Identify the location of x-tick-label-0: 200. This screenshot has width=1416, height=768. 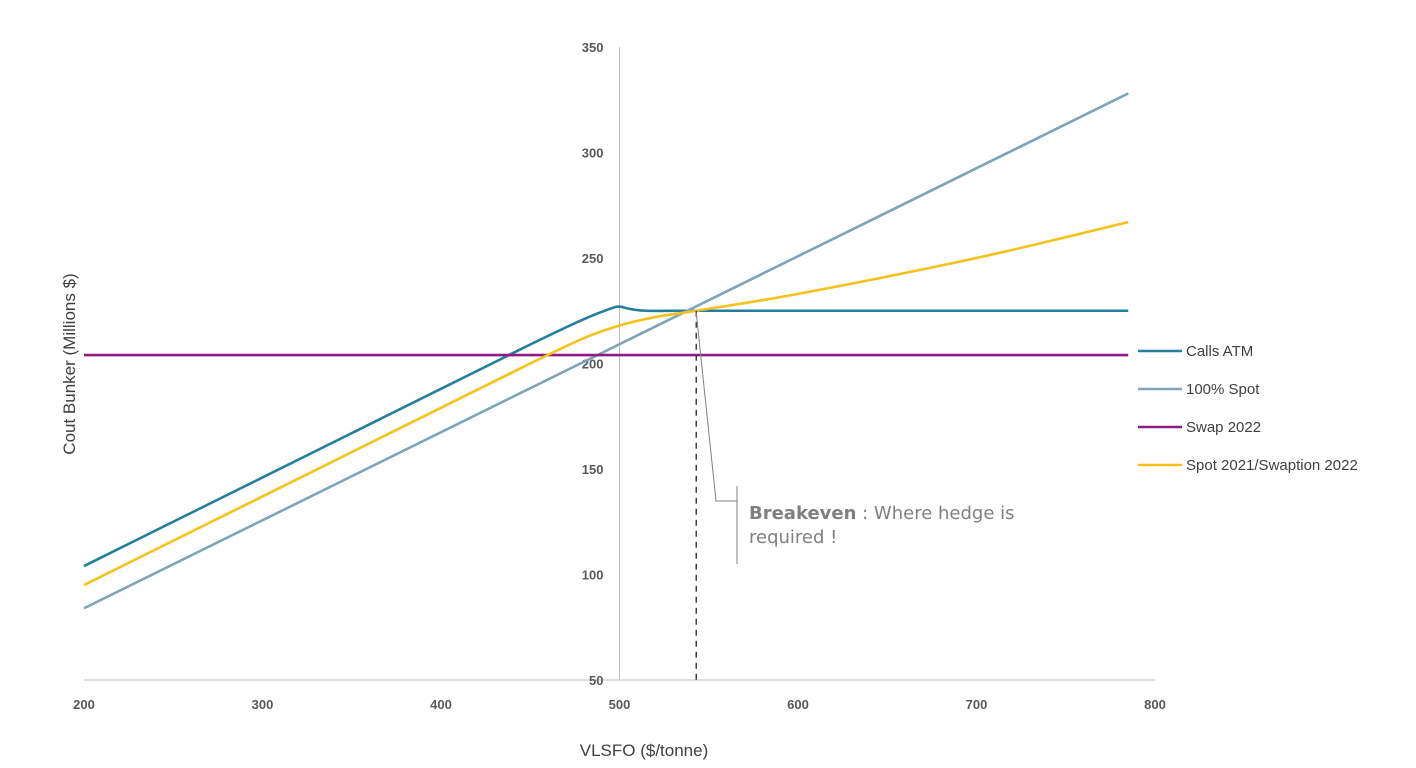
(84, 704).